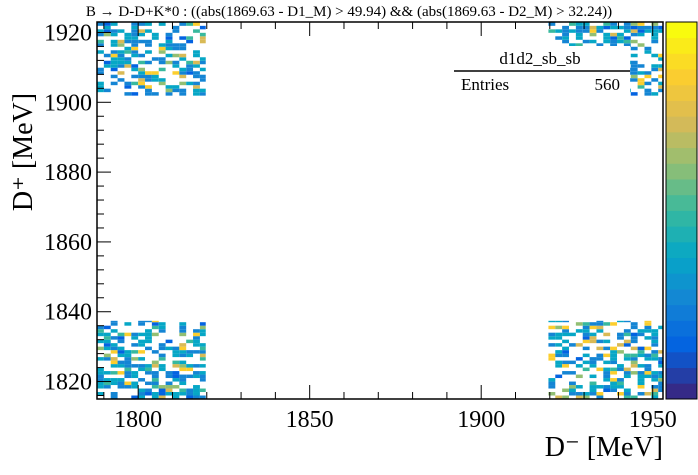  I want to click on x-tick-label: 1900, so click(481, 420).